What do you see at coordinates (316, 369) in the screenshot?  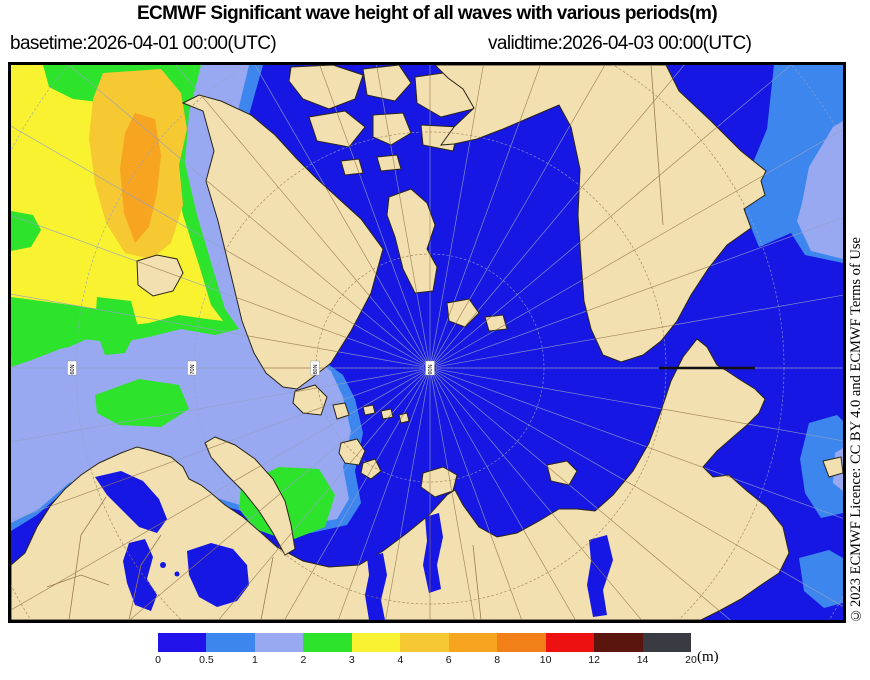 I see `svg-text: 80N` at bounding box center [316, 369].